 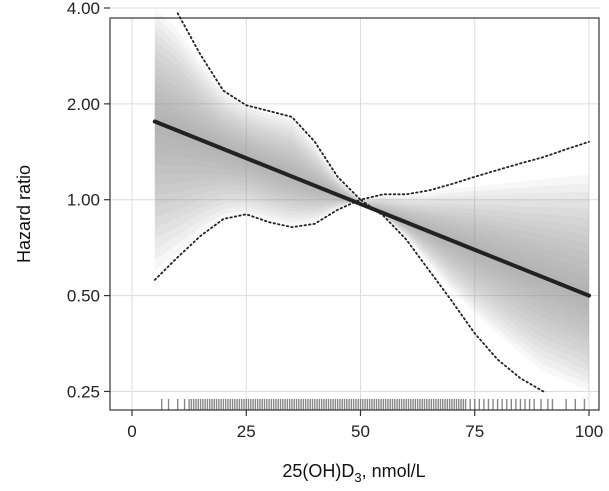 What do you see at coordinates (83, 200) in the screenshot?
I see `y-tick-label-2: 1.00` at bounding box center [83, 200].